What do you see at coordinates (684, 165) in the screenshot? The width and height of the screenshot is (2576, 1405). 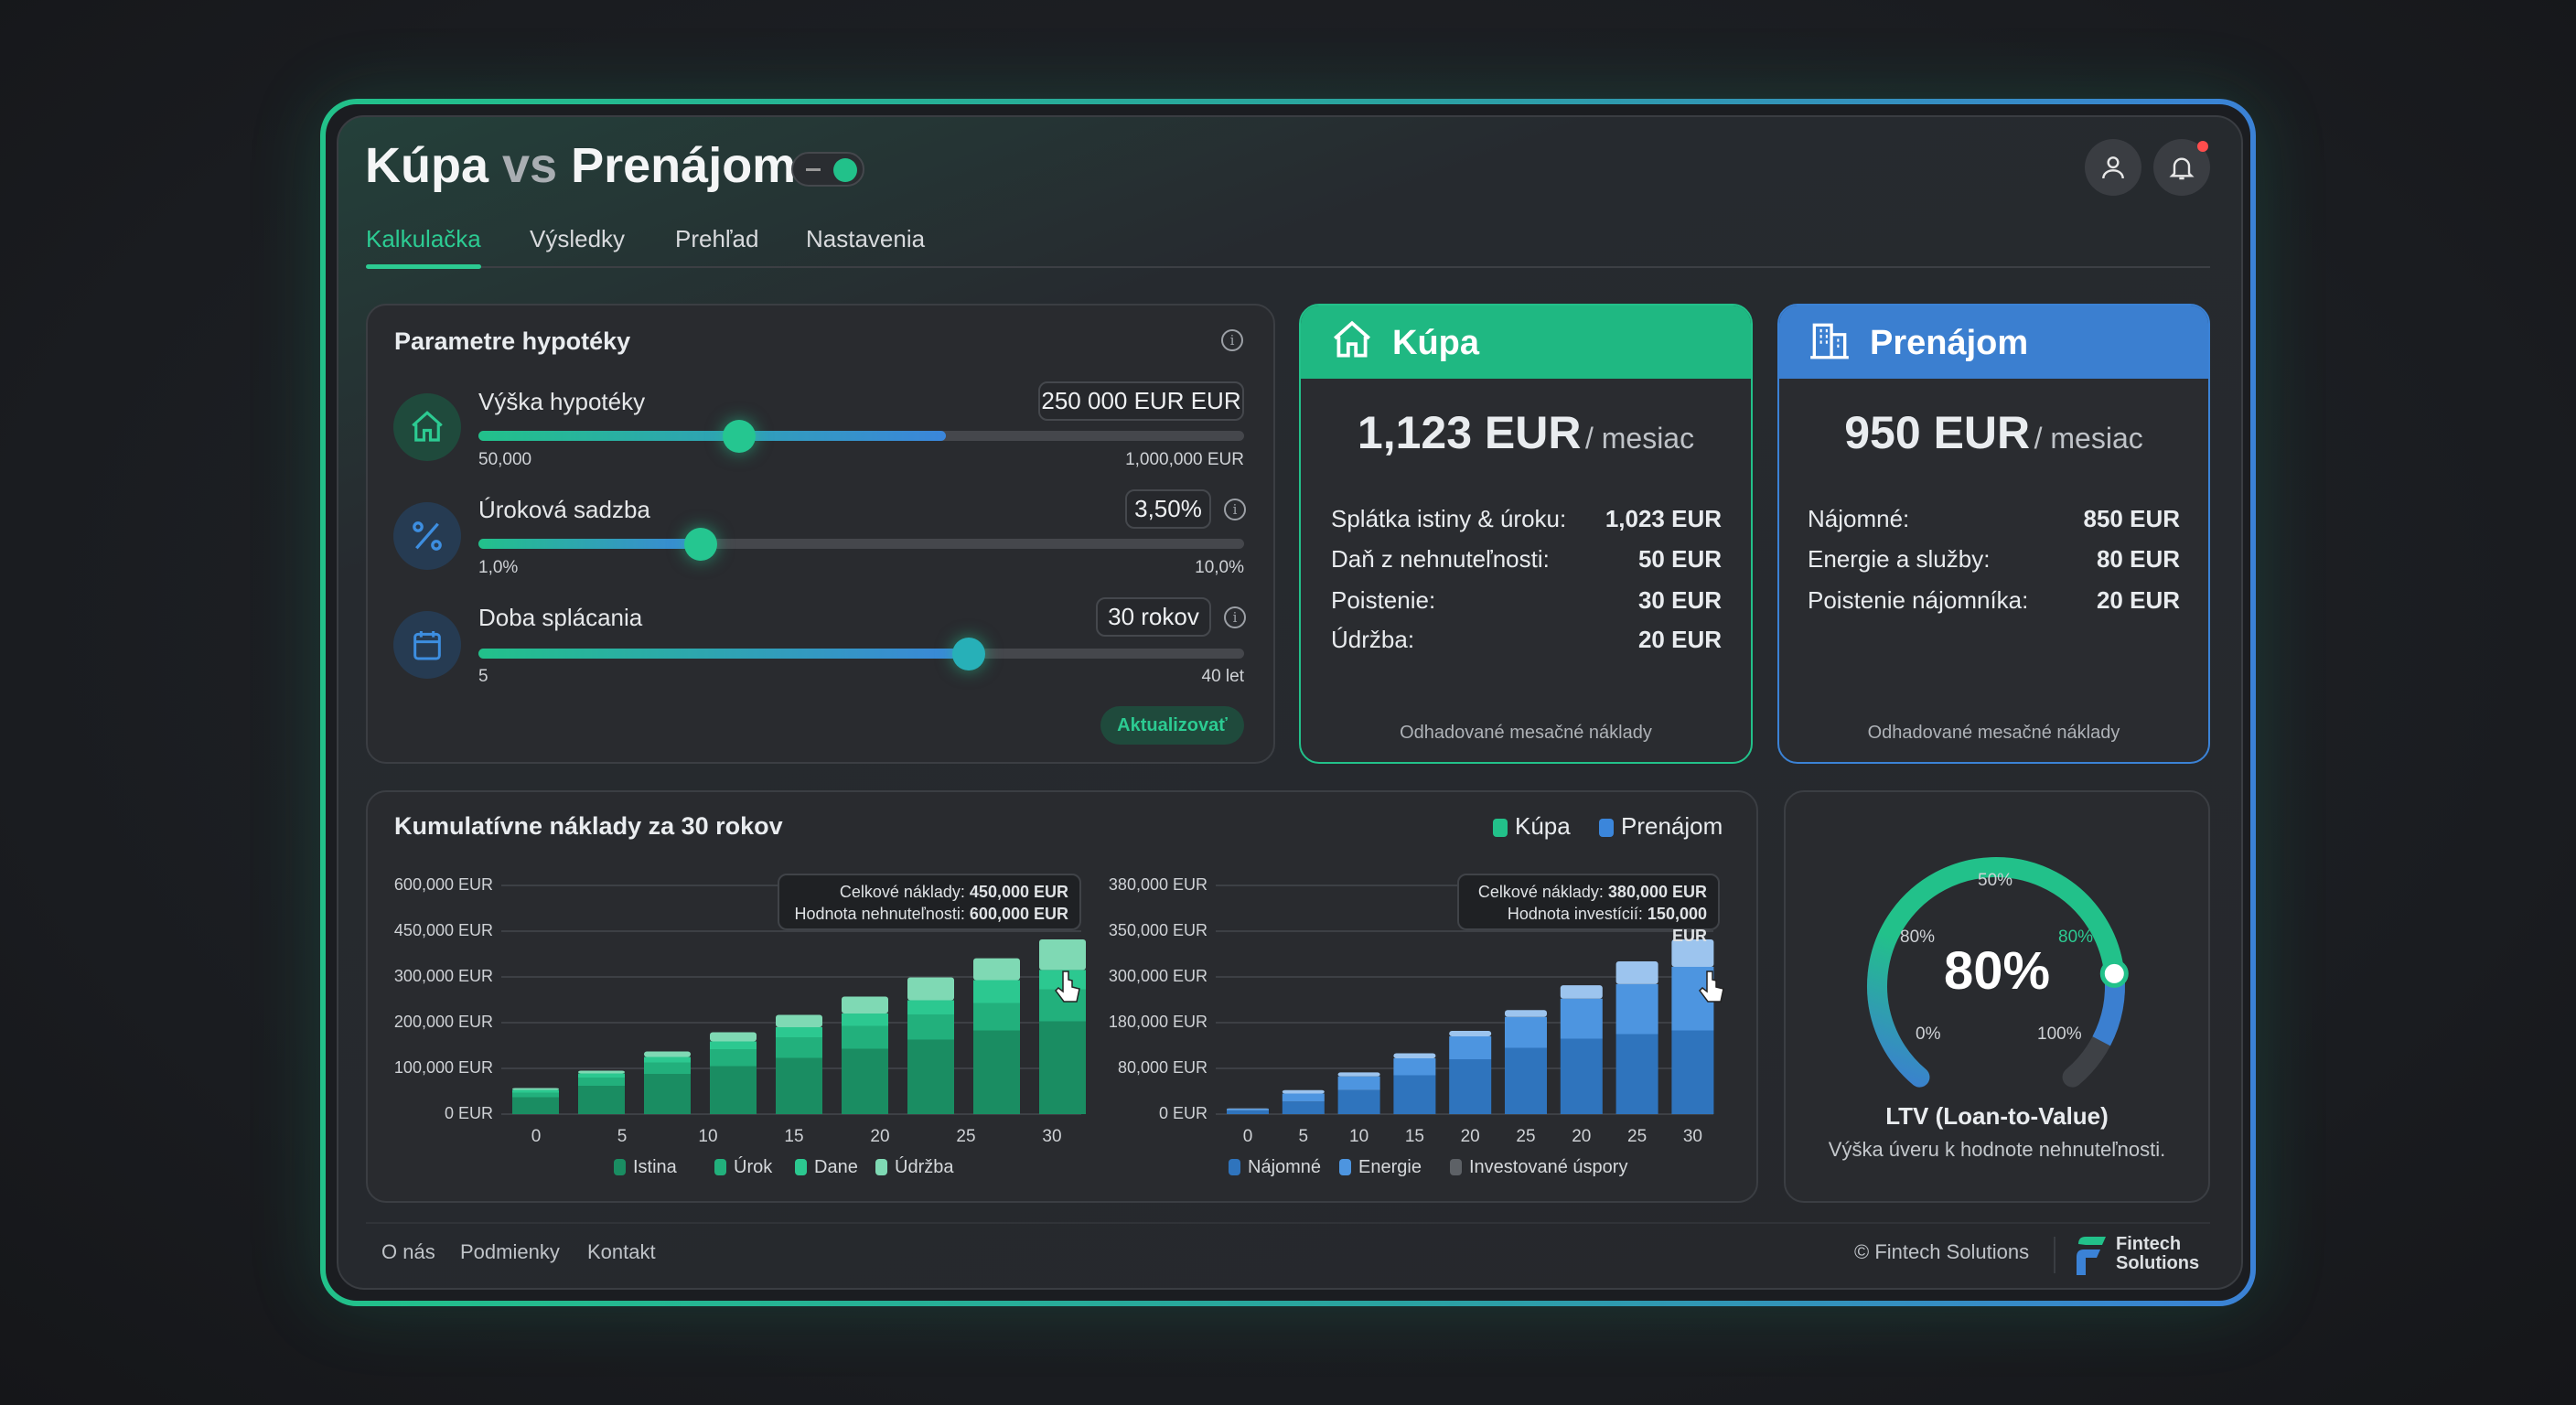 I see `title-rent: Prenájom` at bounding box center [684, 165].